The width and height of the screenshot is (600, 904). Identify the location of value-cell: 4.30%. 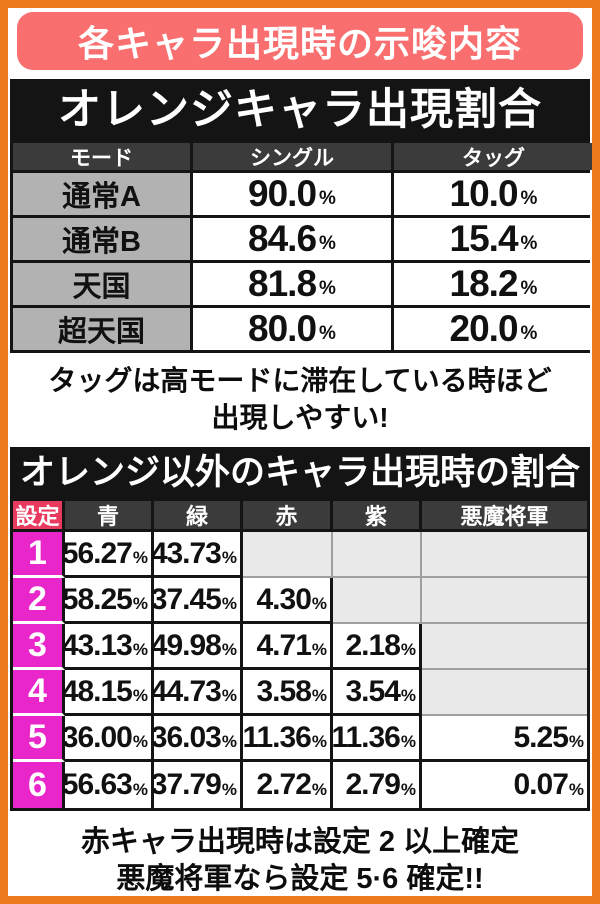
(288, 601).